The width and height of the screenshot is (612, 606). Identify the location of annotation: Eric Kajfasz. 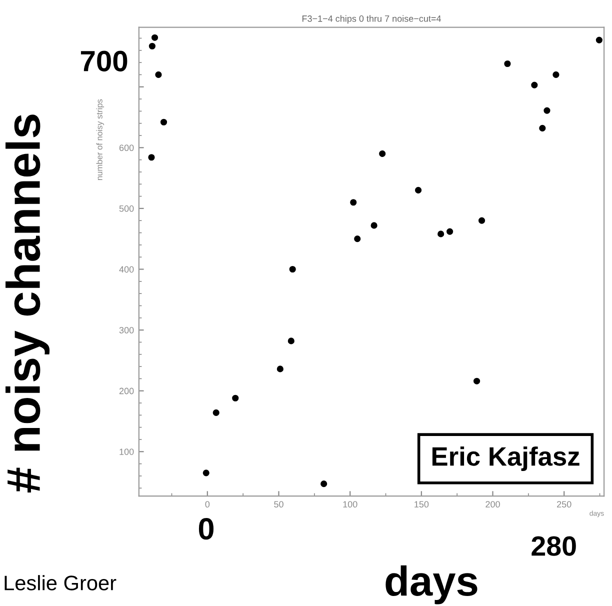
(506, 459).